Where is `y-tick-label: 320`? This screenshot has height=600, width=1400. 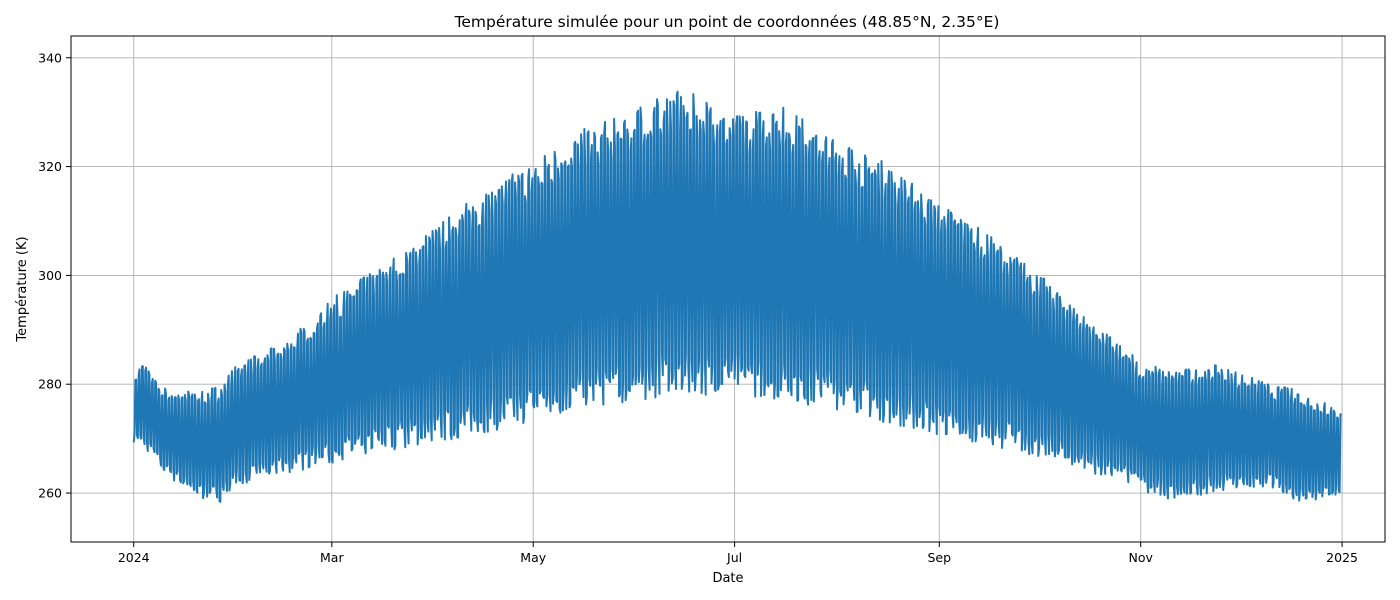 y-tick-label: 320 is located at coordinates (50, 166).